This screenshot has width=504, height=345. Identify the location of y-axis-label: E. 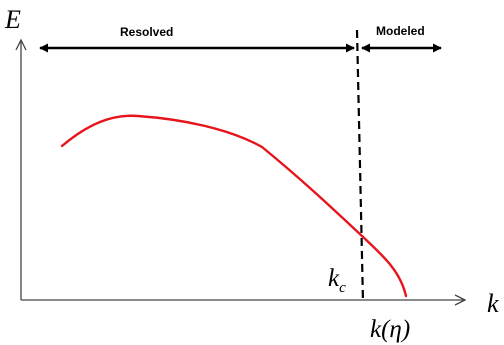
(12, 19).